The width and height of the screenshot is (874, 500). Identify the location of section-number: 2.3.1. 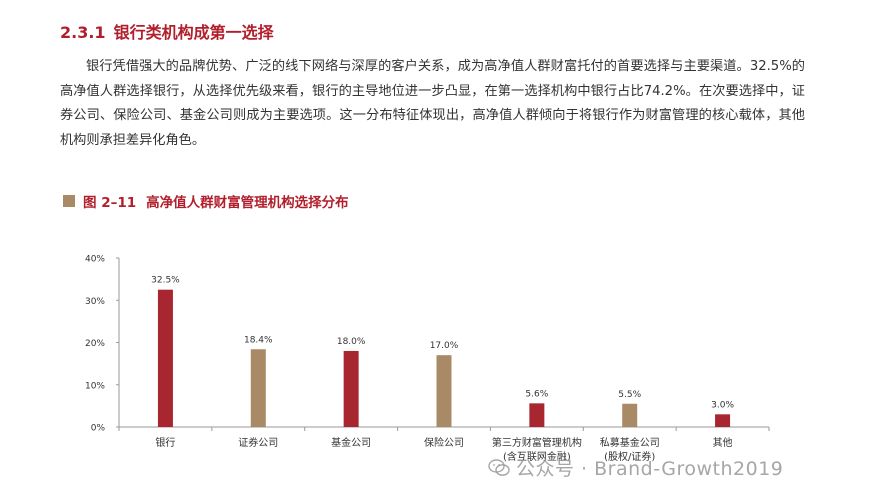
(83, 32).